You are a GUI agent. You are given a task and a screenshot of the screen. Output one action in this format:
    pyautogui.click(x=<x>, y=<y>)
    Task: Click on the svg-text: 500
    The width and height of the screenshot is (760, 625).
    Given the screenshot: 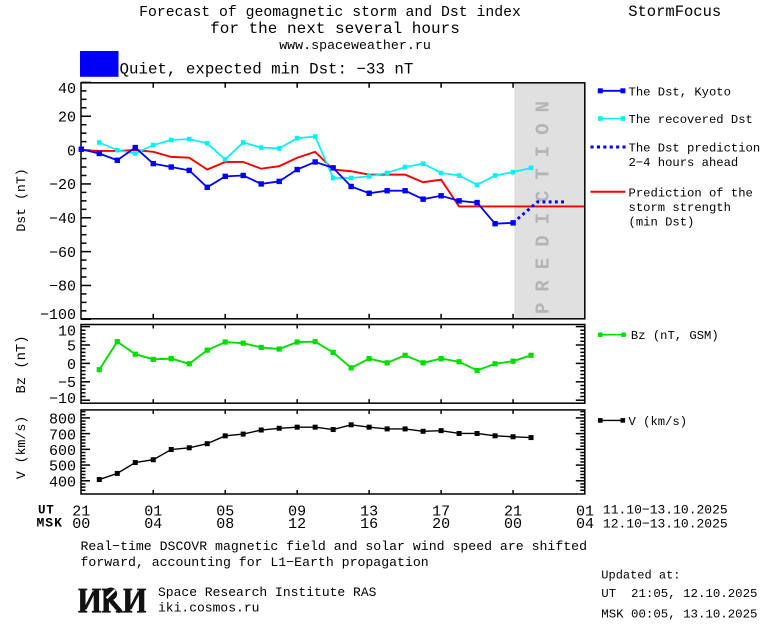 What is the action you would take?
    pyautogui.click(x=62, y=467)
    